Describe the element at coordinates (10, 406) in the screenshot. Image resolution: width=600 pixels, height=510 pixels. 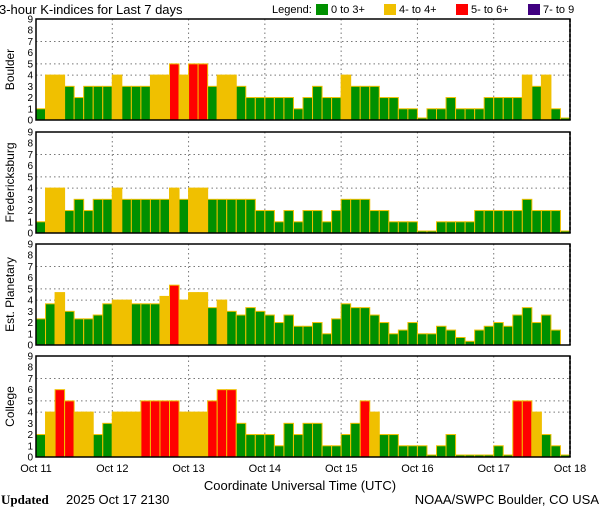
I see `panel-title: College` at that location.